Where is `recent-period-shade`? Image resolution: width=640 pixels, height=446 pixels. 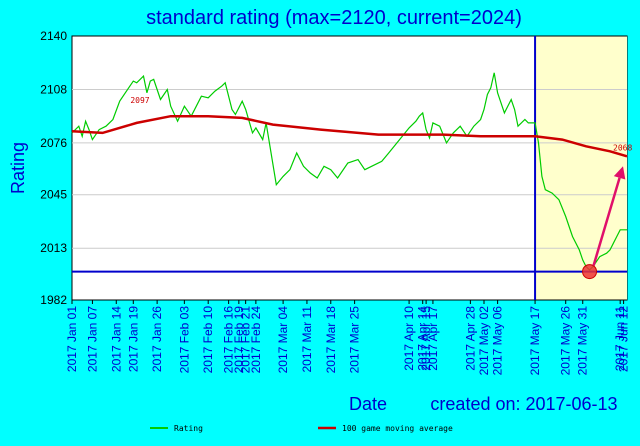
recent-period-shade is located at coordinates (581, 168).